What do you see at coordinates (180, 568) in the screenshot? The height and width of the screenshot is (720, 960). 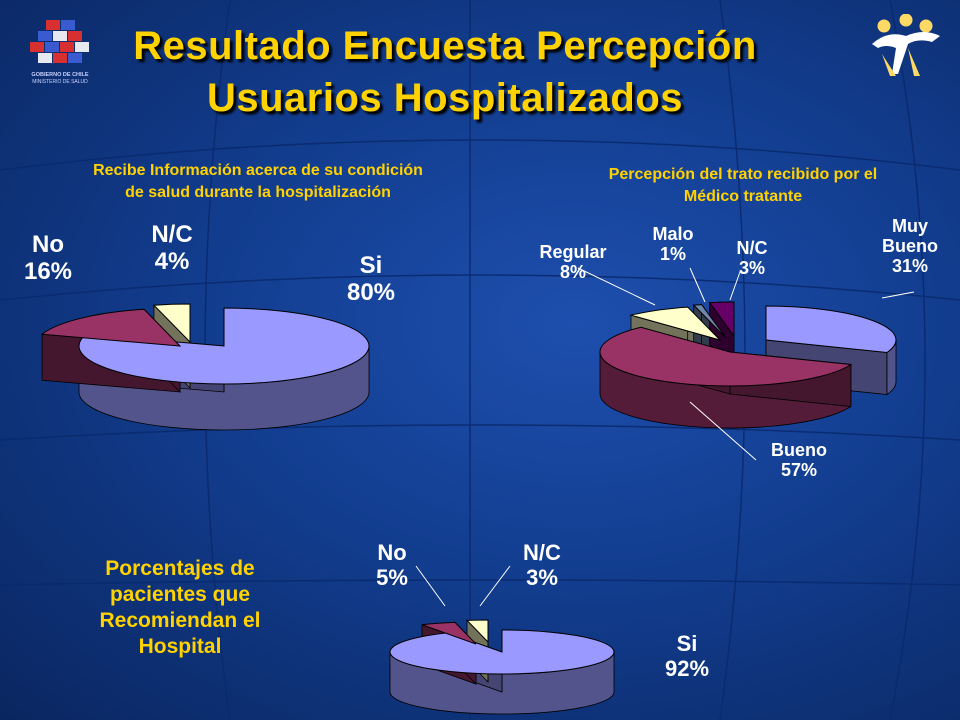 I see `recommend-caption-line1: Porcentajes de` at bounding box center [180, 568].